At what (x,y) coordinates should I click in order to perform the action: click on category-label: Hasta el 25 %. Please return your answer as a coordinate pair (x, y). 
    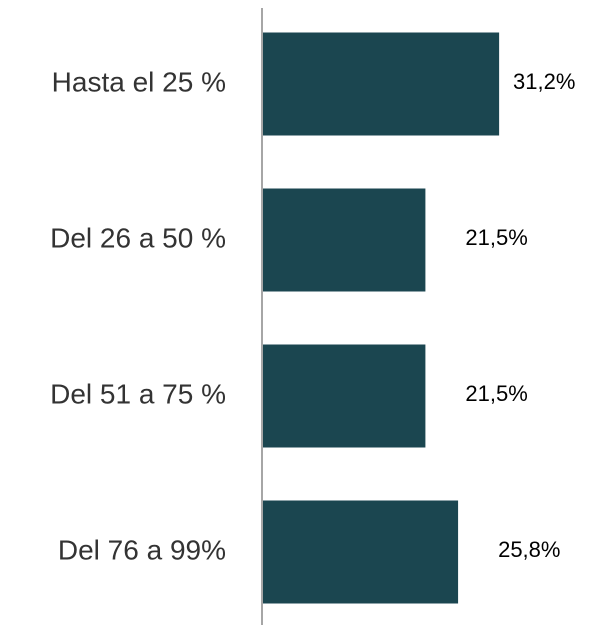
    Looking at the image, I should click on (139, 81).